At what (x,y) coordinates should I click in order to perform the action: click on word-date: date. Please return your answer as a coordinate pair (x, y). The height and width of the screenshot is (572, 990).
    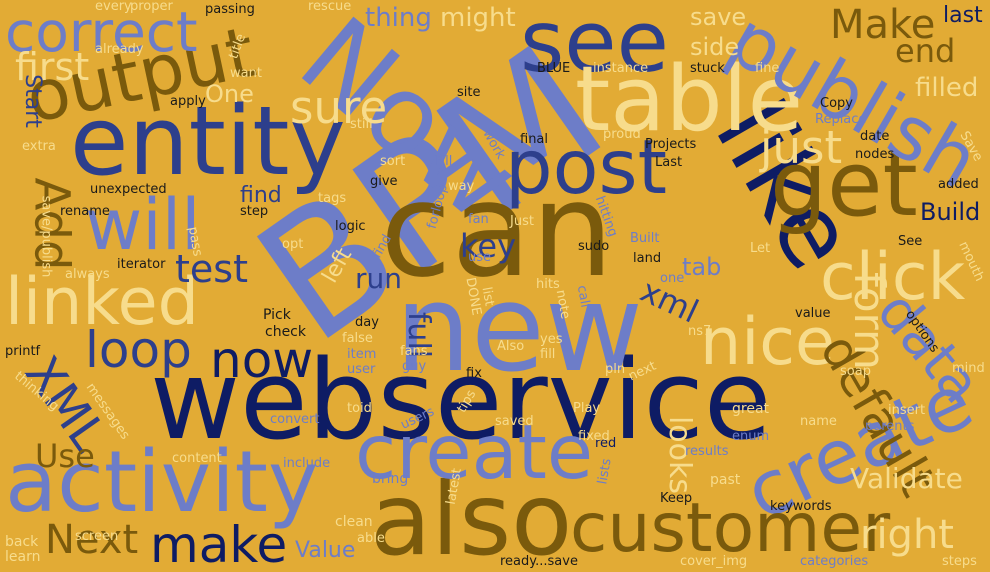
    Looking at the image, I should click on (875, 136).